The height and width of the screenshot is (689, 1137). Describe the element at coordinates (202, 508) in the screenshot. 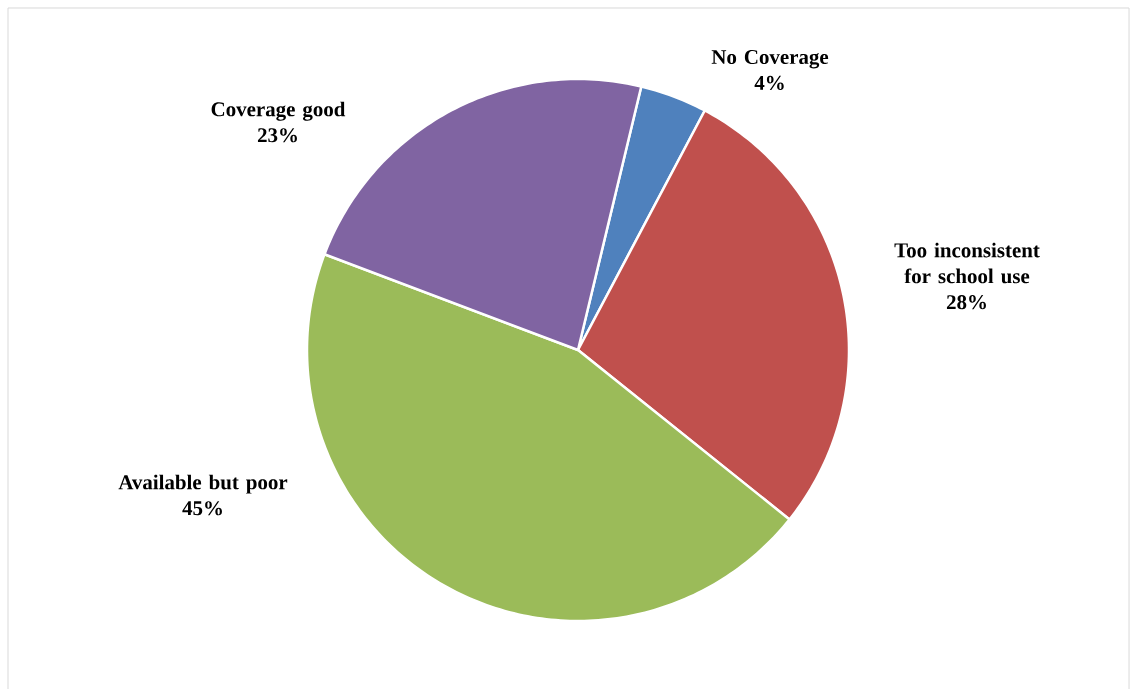

I see `data-label: 45%` at that location.